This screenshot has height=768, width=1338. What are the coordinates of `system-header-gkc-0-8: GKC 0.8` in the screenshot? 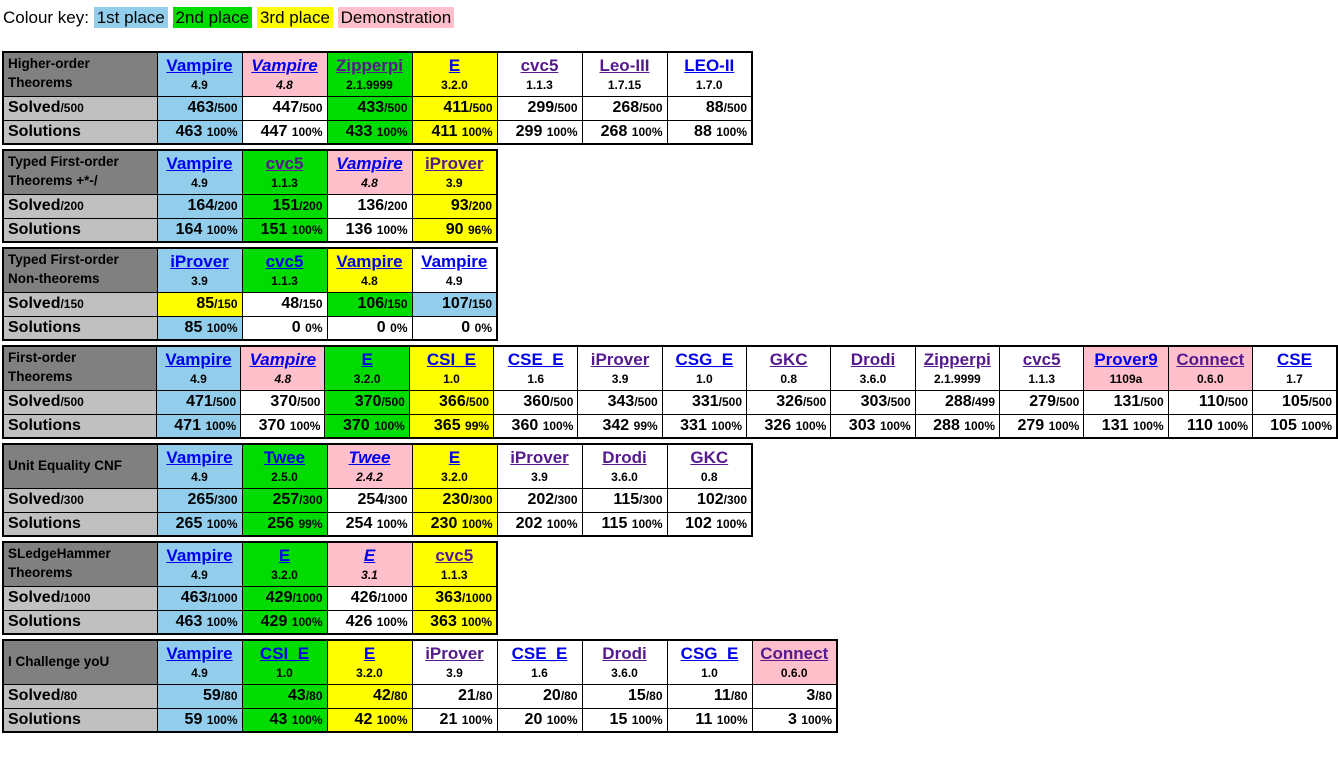 It's located at (709, 466).